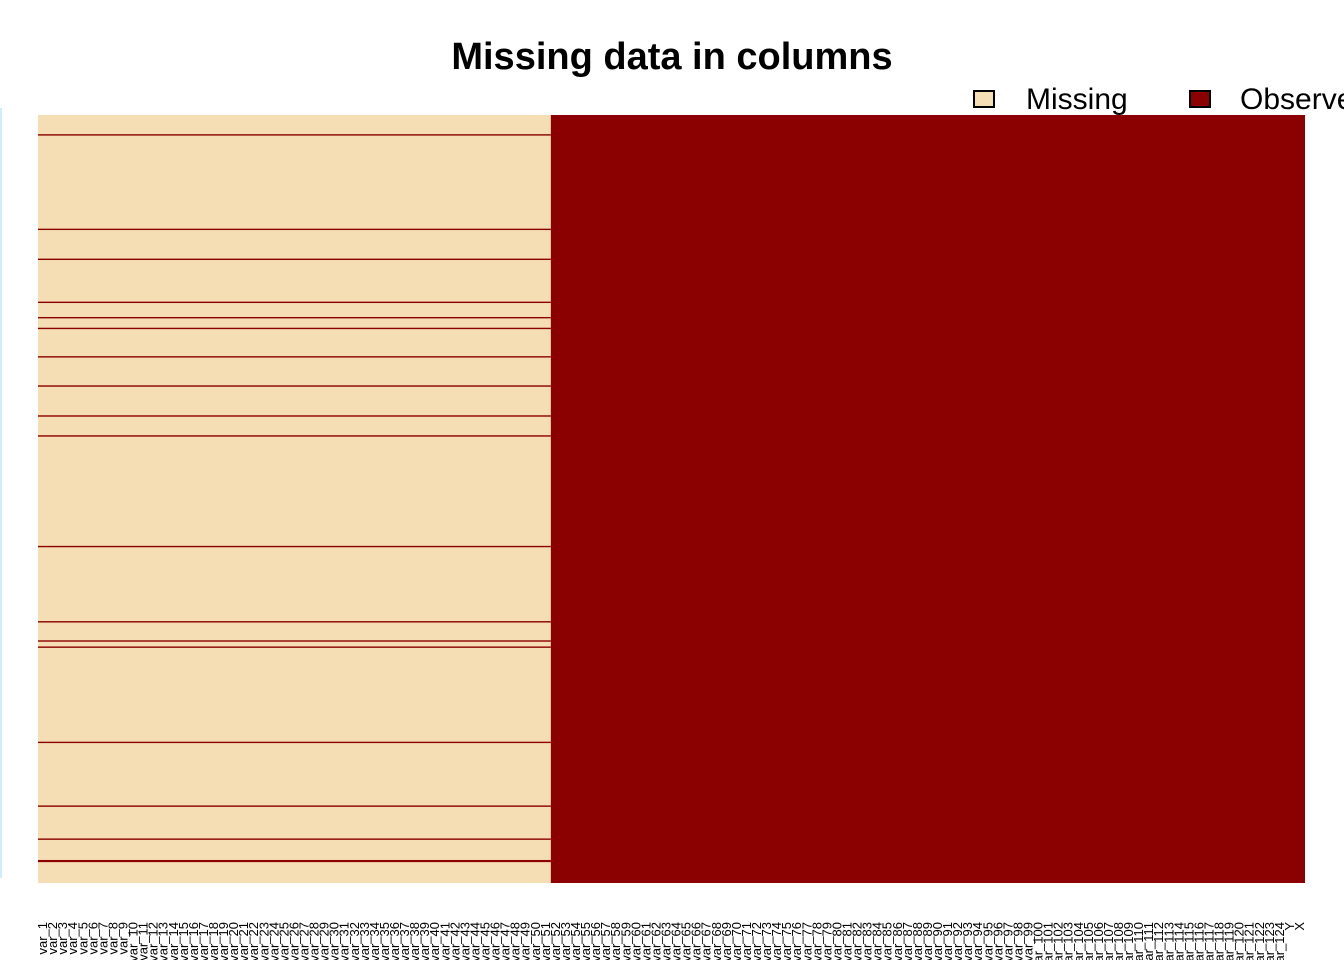 This screenshot has height=960, width=1344. I want to click on column-label: var_28, so click(314, 941).